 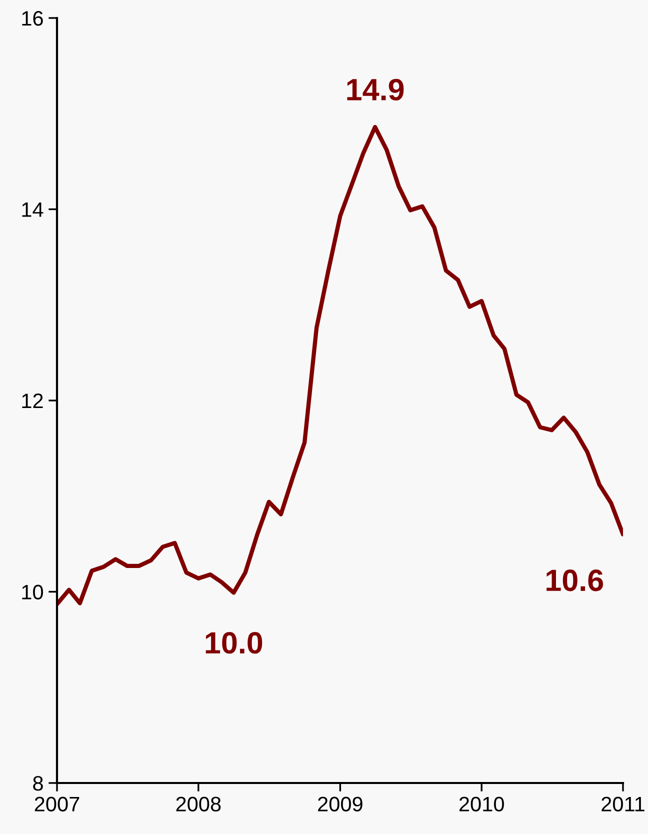 What do you see at coordinates (57, 804) in the screenshot?
I see `x-tick-label: 2007` at bounding box center [57, 804].